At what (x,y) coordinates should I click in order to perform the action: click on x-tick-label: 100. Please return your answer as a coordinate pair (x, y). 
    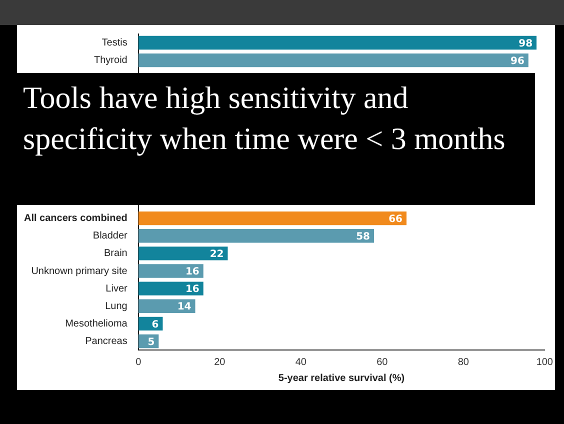
    Looking at the image, I should click on (545, 362).